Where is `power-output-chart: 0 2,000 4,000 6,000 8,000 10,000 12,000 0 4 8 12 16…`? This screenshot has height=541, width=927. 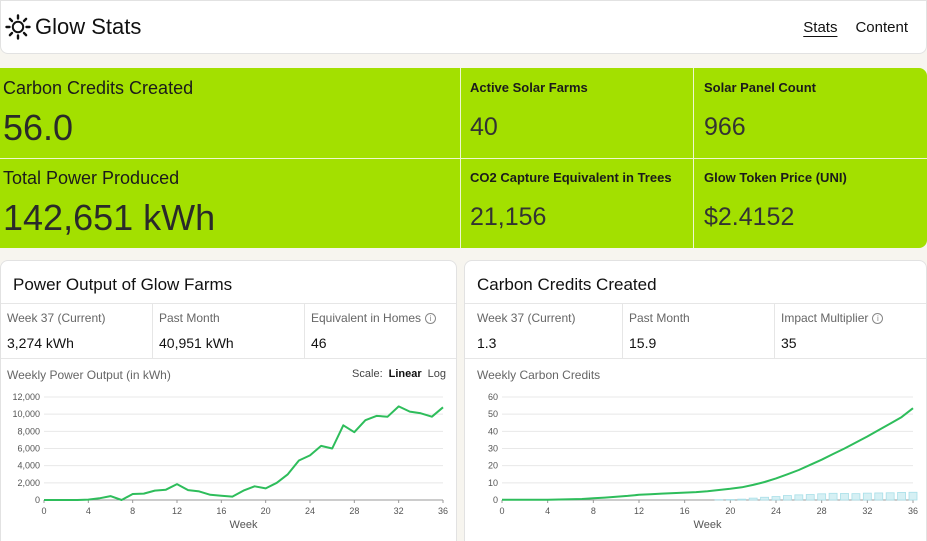
power-output-chart: 0 2,000 4,000 6,000 8,000 10,000 12,000 0 4 8 12 16… is located at coordinates (230, 461).